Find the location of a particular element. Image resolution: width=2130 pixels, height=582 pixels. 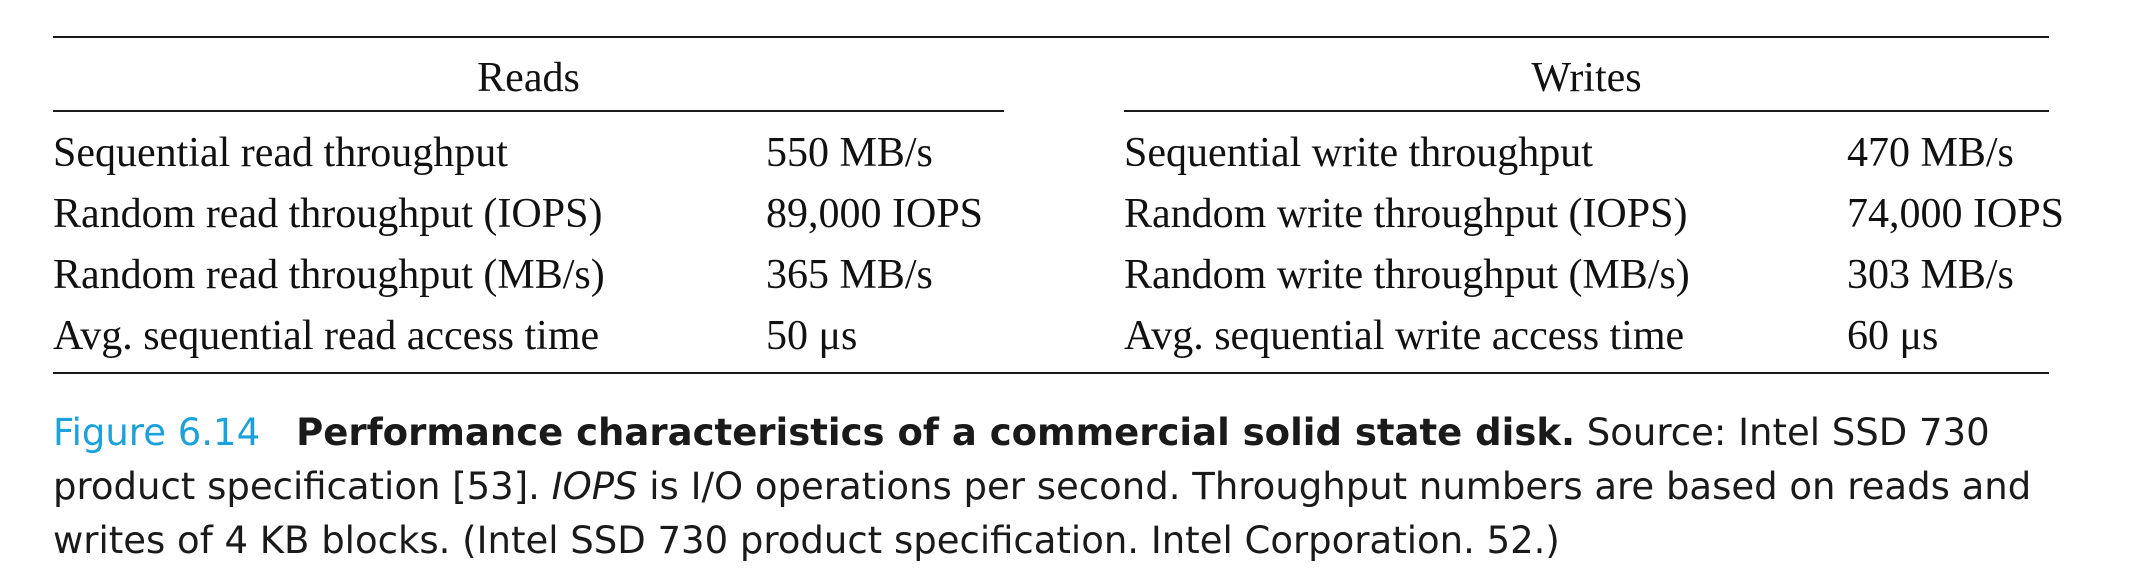

iops-term: IOPS is located at coordinates (594, 486).